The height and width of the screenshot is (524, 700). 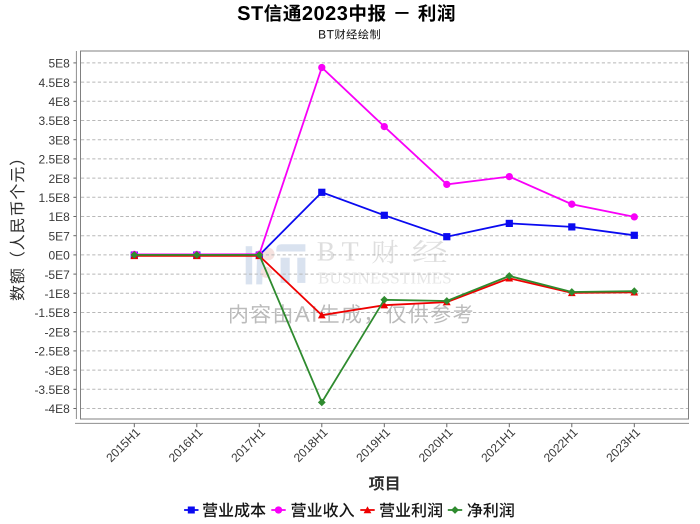 I want to click on svg-text: 0E0, so click(x=59, y=256).